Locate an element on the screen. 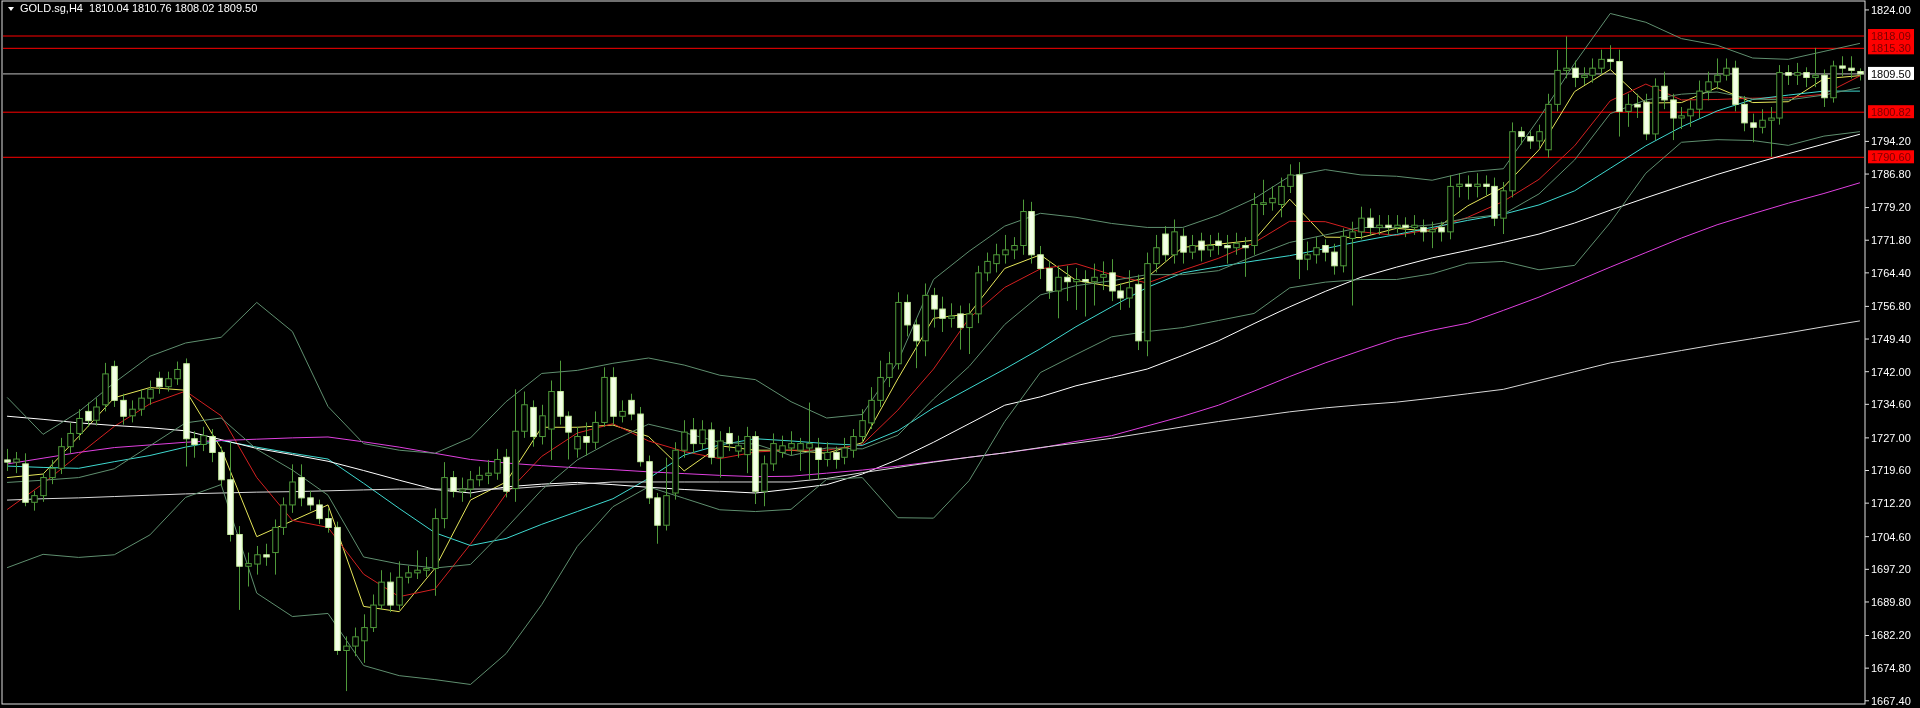  y-tick-label: 1734.60 is located at coordinates (1891, 404).